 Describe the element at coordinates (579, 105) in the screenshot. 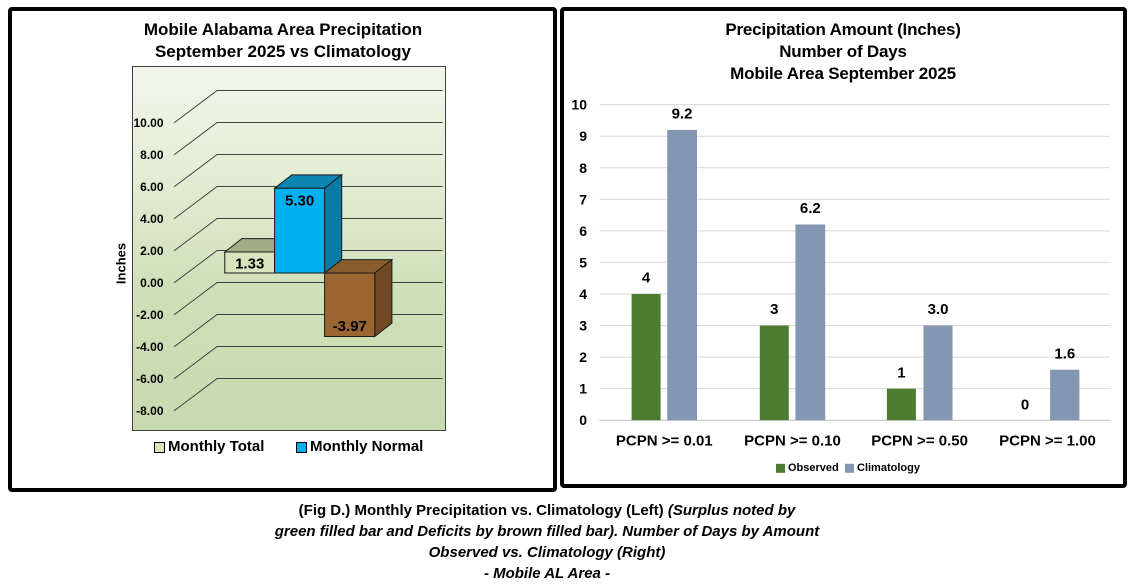

I see `svg-text: 10` at that location.